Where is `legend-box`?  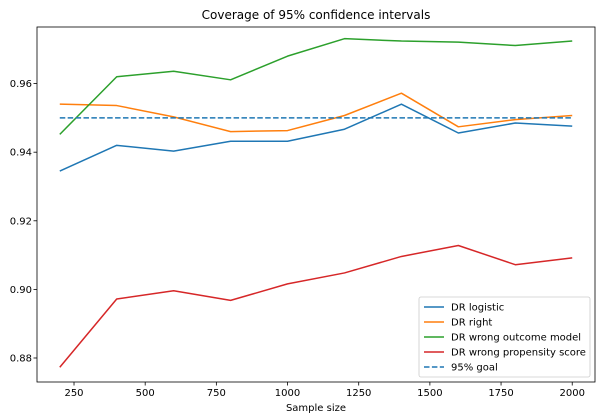
legend-box is located at coordinates (504, 337).